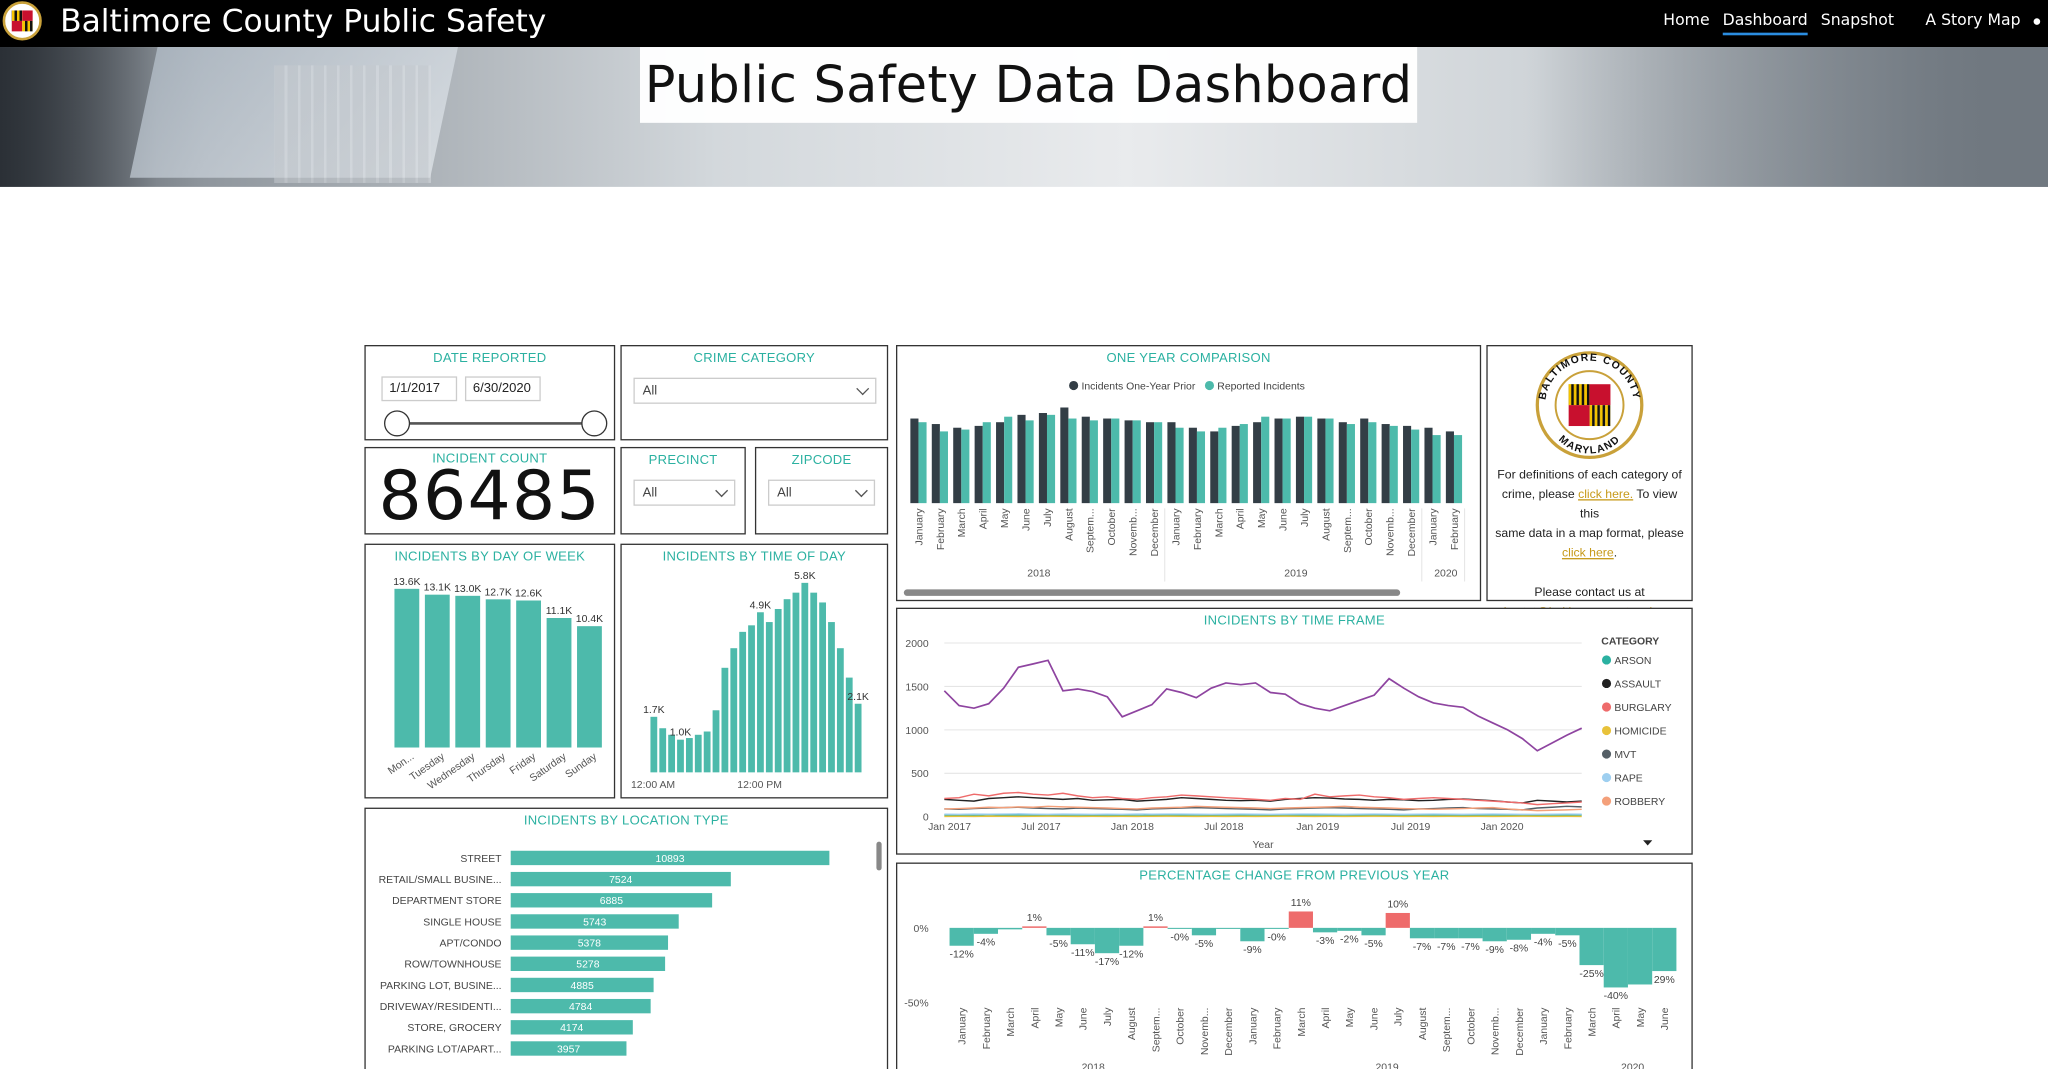 The width and height of the screenshot is (2048, 1069). I want to click on nav-snapshot: Snapshot, so click(1857, 19).